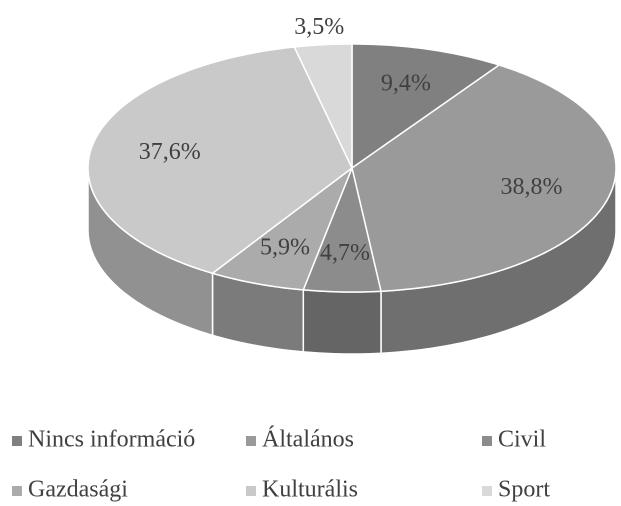  I want to click on pie-side, so click(342, 322).